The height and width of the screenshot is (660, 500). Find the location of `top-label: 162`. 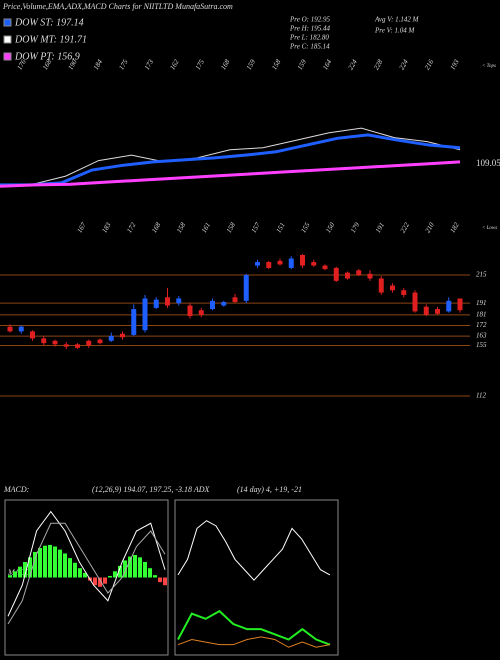

top-label: 162 is located at coordinates (174, 65).